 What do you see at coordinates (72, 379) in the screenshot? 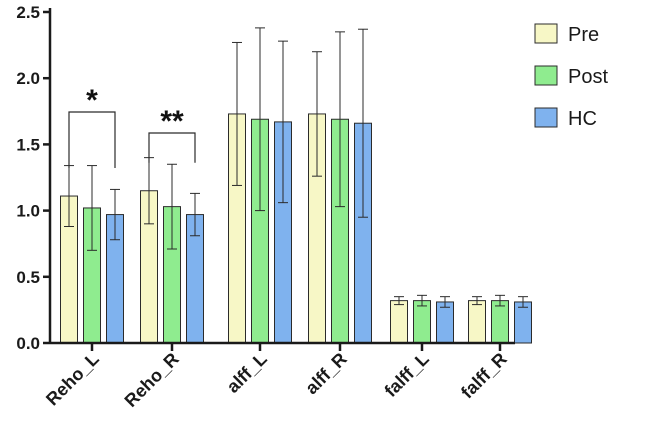
I see `x-tick-label: Reho_L` at bounding box center [72, 379].